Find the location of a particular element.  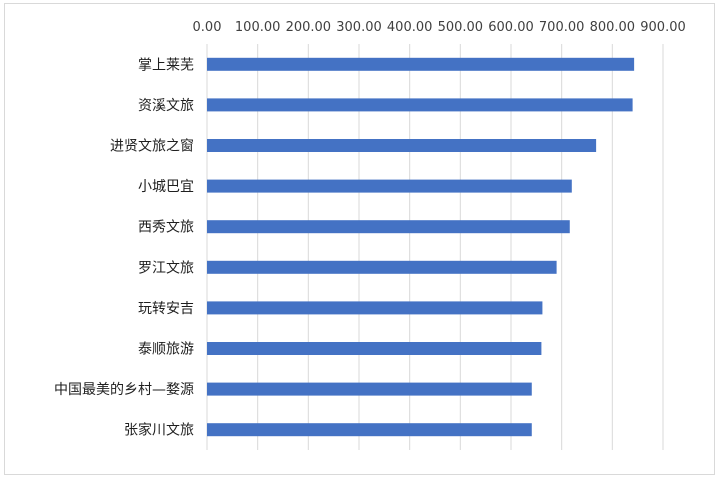

category-label: 泰顺旅游 is located at coordinates (166, 350).